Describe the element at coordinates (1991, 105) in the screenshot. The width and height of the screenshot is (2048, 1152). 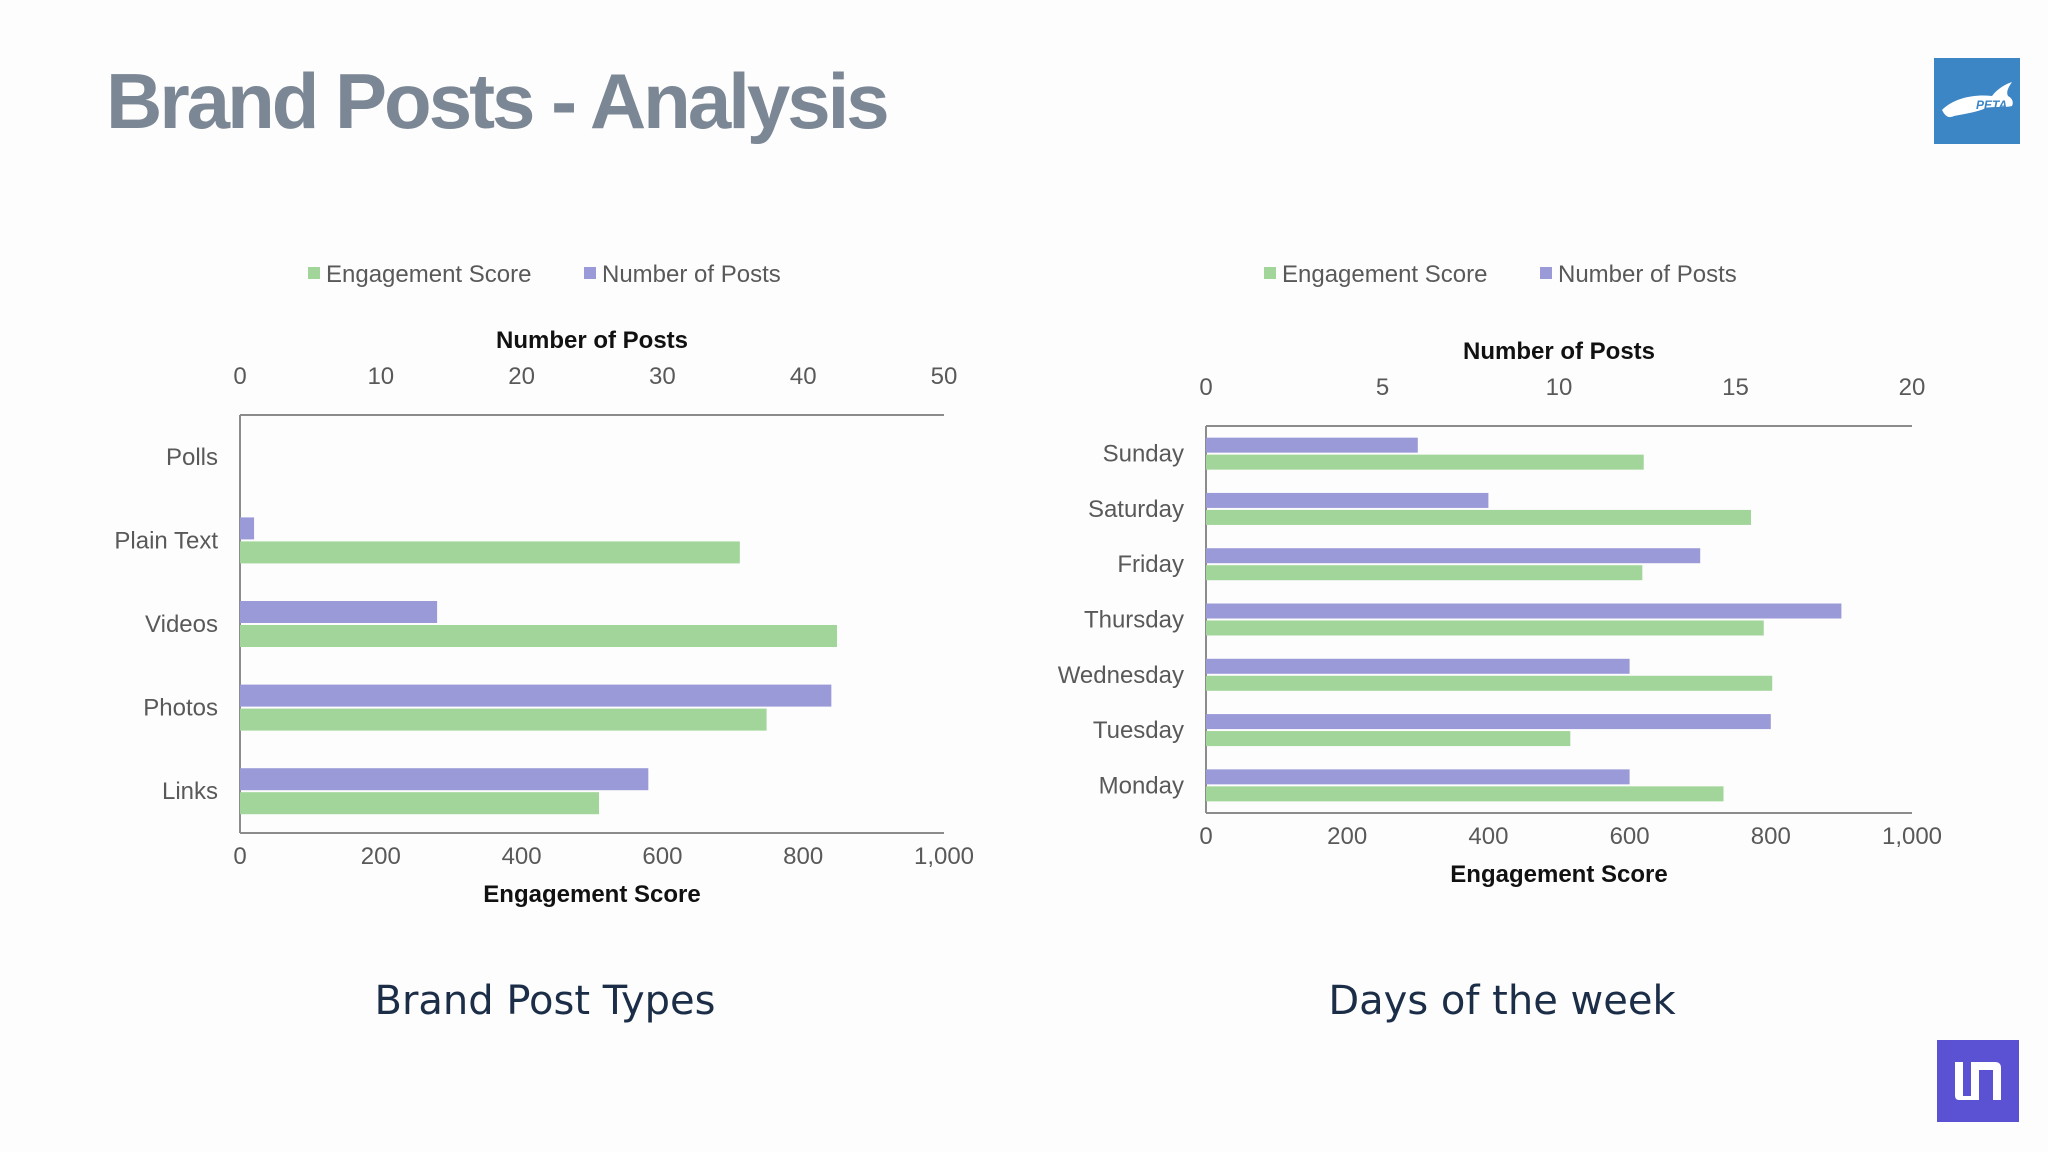
I see `peta-logo-text: PETA` at that location.